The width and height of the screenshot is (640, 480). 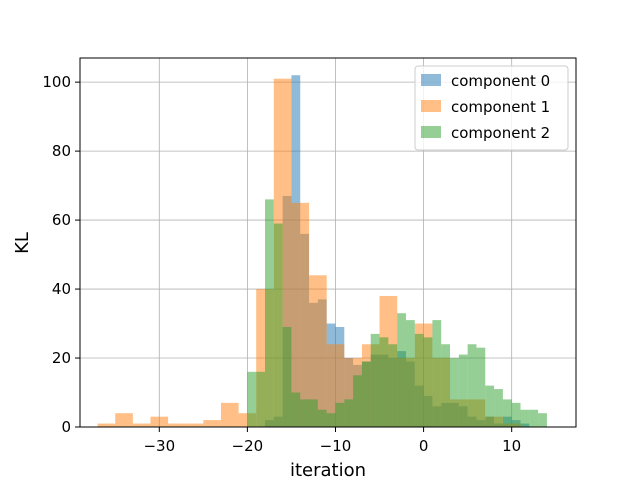 I want to click on legend-label: component 2, so click(x=500, y=133).